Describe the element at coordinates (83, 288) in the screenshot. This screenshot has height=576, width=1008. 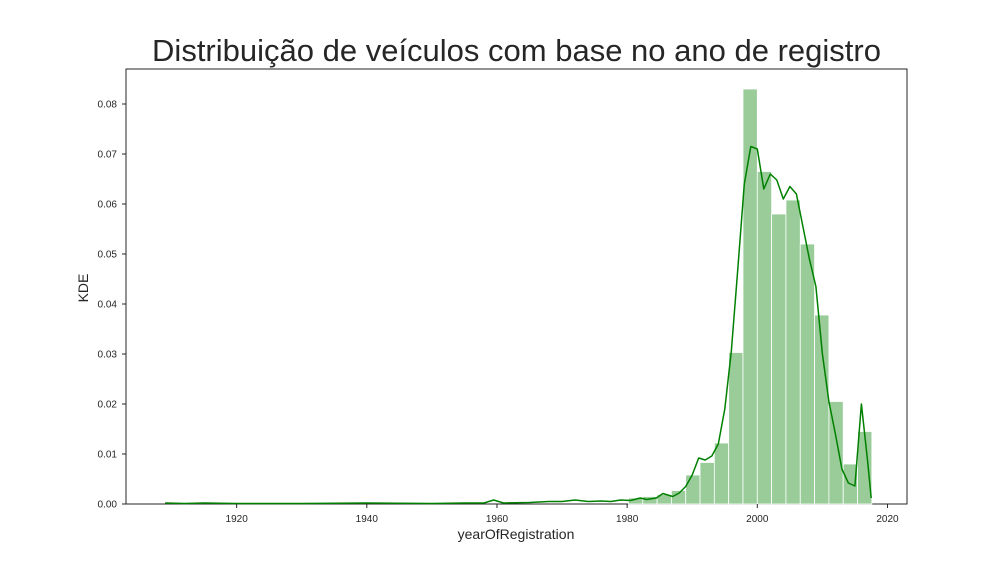
I see `y-axis-label: KDE` at that location.